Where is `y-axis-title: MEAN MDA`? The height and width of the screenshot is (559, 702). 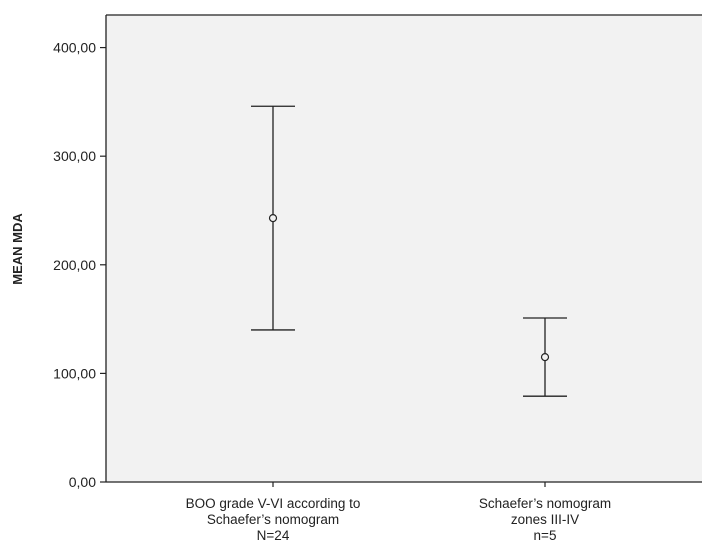 y-axis-title: MEAN MDA is located at coordinates (17, 249).